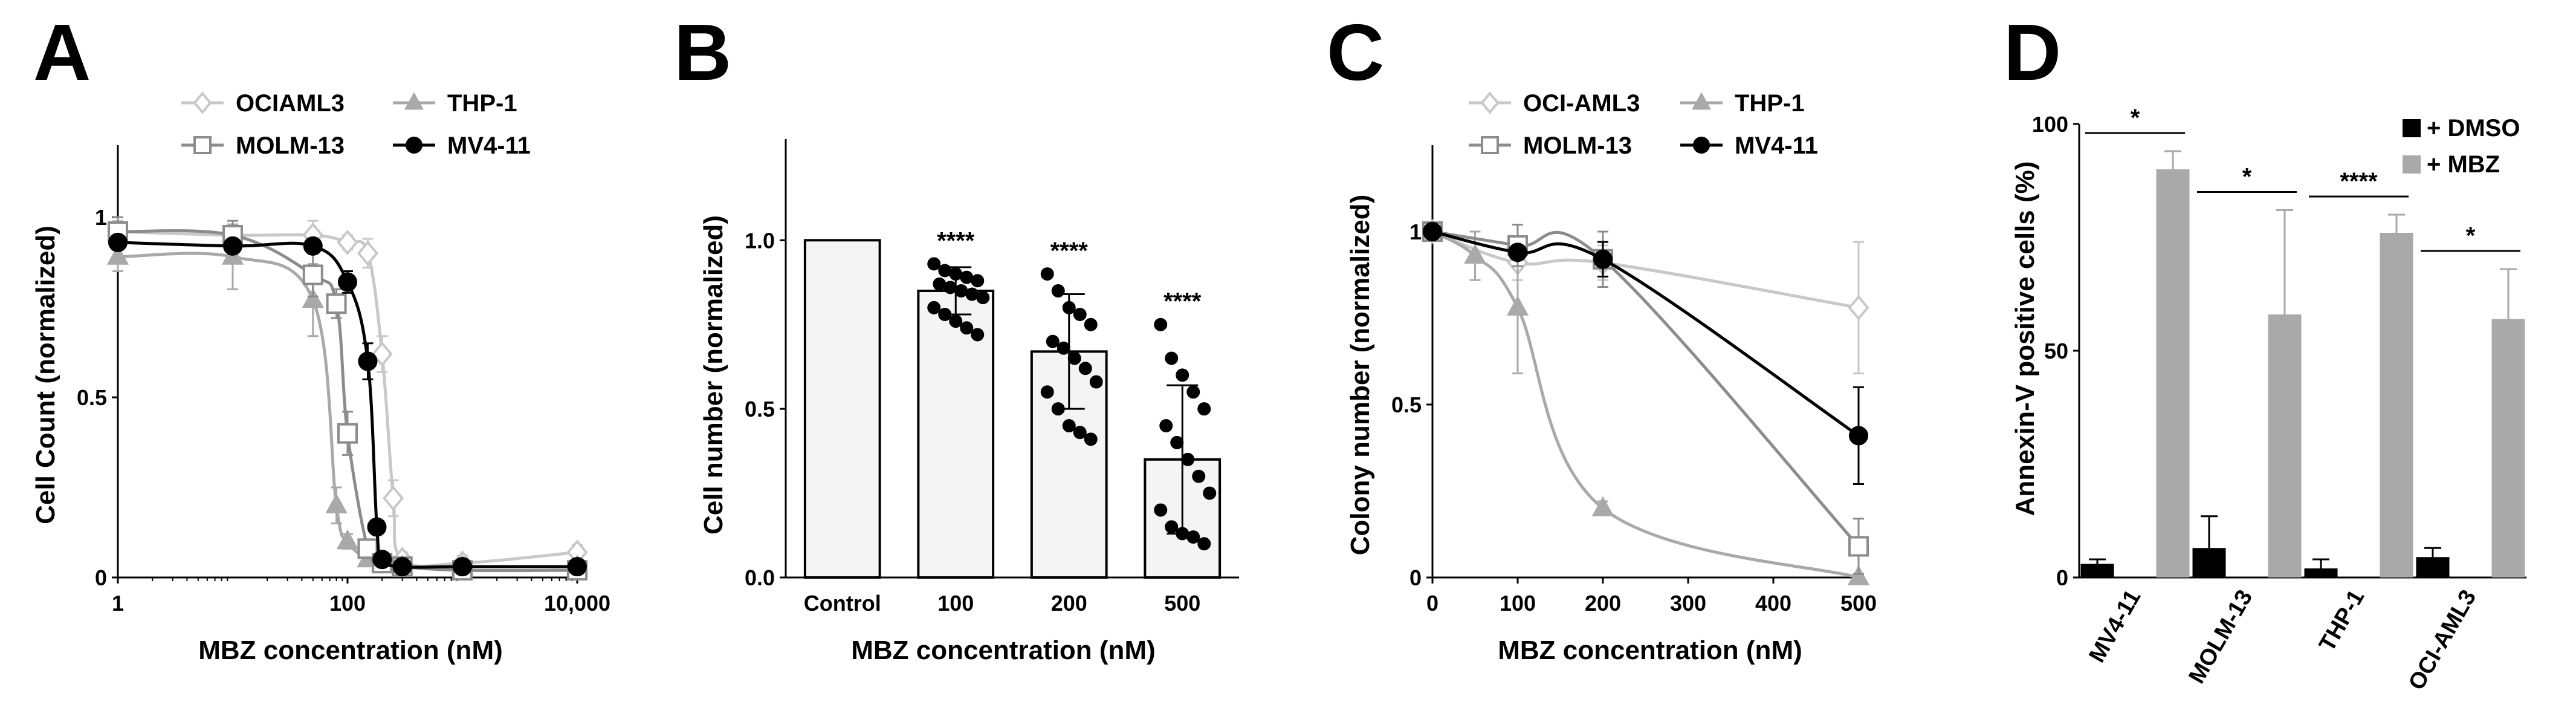  I want to click on panel-a-legend: OCIAML3 THP-1 MOLM-13 MV4-11, so click(356, 124).